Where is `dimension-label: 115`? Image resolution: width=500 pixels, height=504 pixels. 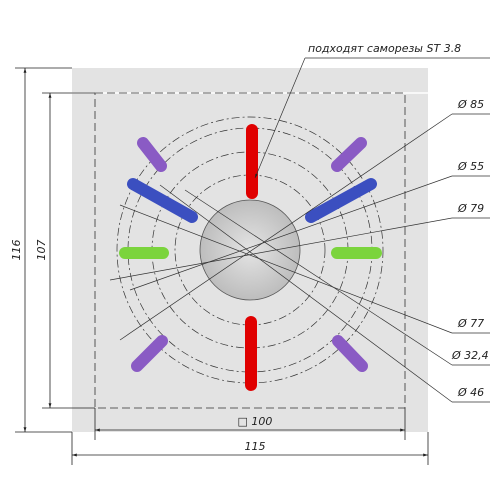
dimension-label: 115 is located at coordinates (255, 446).